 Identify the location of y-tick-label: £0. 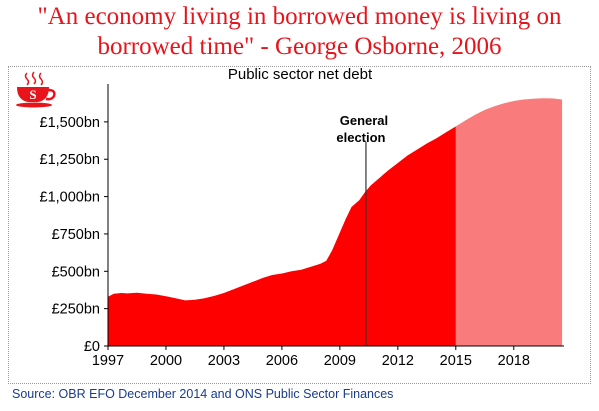
(92, 347).